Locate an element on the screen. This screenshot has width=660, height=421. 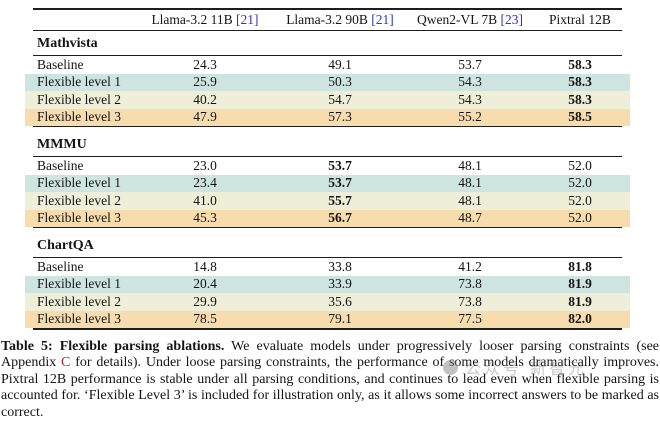
cell-value: 41.2 is located at coordinates (470, 266).